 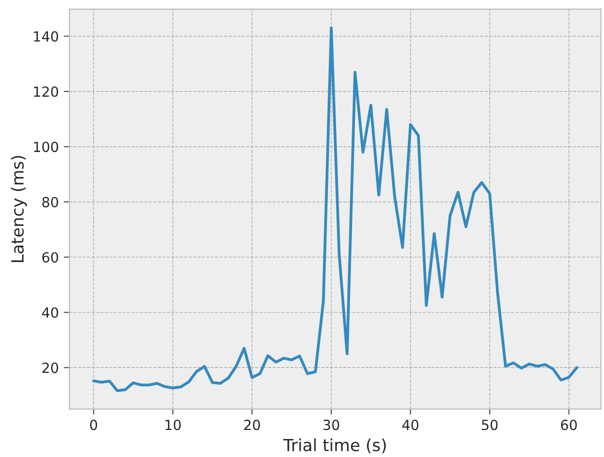 What do you see at coordinates (94, 425) in the screenshot?
I see `x-tick-label: 0` at bounding box center [94, 425].